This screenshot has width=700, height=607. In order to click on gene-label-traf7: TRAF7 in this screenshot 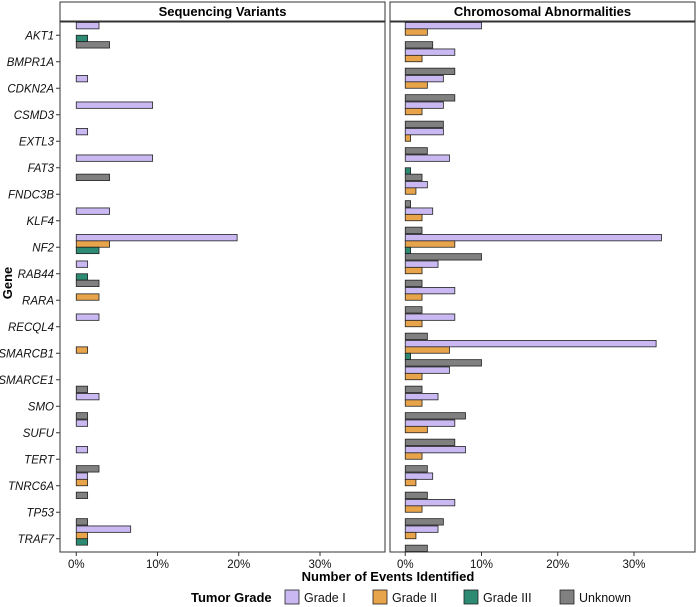, I will do `click(36, 540)`.